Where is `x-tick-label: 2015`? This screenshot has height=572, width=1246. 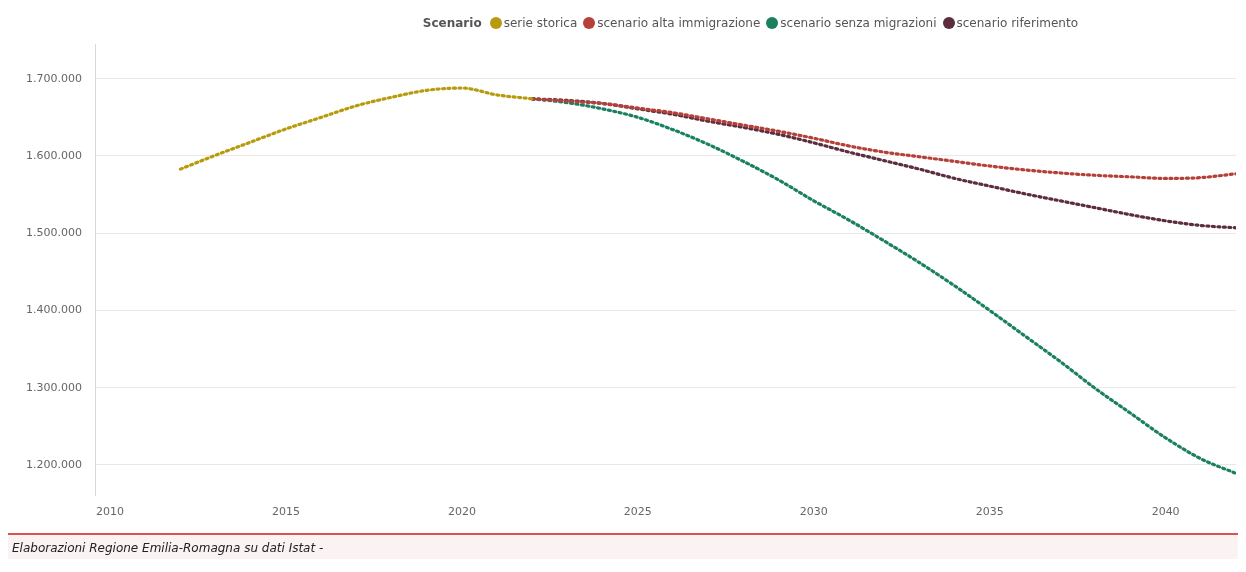
x-tick-label: 2015 is located at coordinates (285, 512).